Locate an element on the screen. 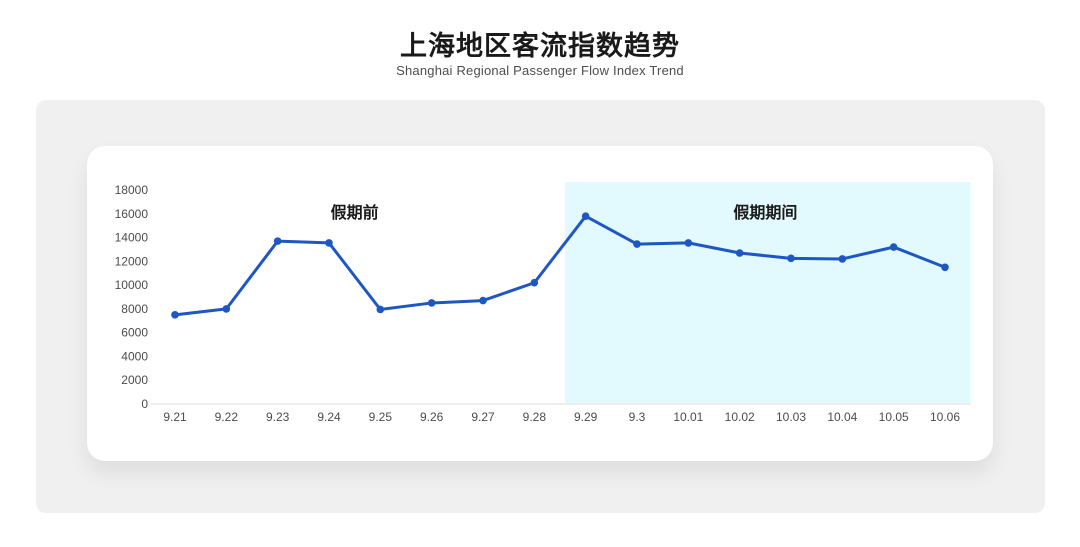  x-axis-label: 9.23 is located at coordinates (278, 417).